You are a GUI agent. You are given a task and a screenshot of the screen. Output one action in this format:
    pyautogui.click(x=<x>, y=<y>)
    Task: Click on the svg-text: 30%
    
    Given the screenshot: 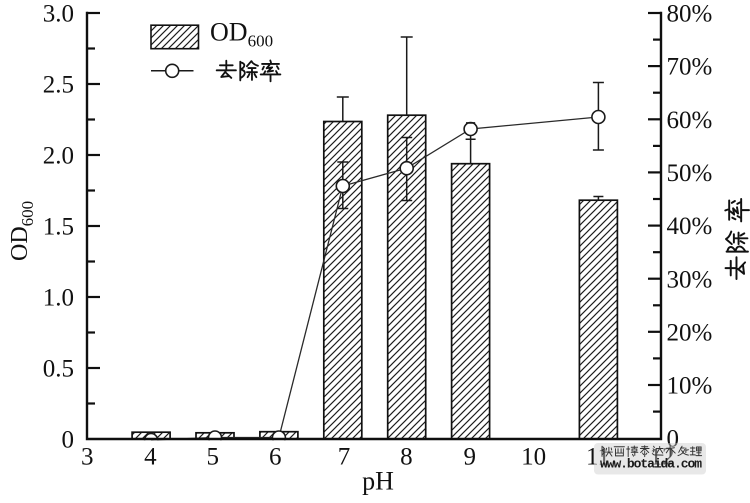 What is the action you would take?
    pyautogui.click(x=690, y=279)
    